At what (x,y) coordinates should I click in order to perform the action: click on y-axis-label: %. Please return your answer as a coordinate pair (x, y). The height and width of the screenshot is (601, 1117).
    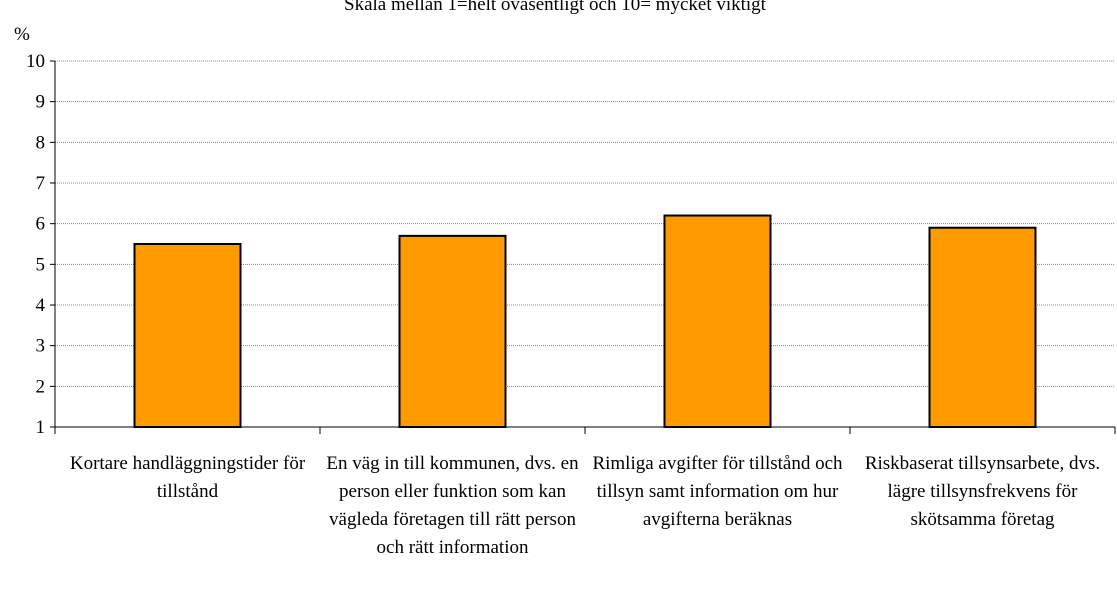
    Looking at the image, I should click on (22, 34).